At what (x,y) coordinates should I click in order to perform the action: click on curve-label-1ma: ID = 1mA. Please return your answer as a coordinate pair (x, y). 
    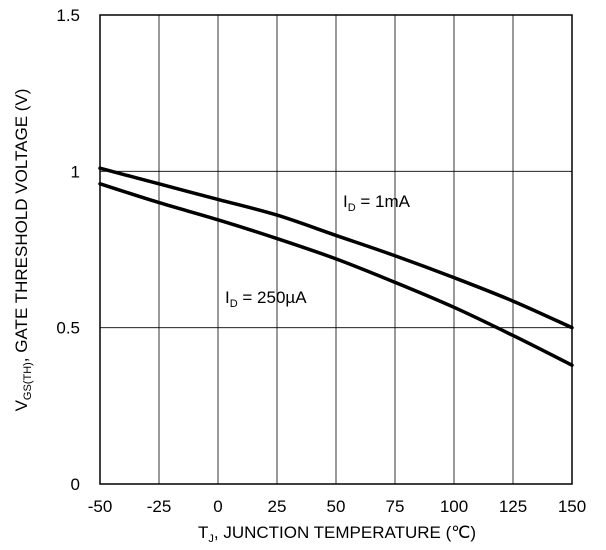
    Looking at the image, I should click on (377, 203).